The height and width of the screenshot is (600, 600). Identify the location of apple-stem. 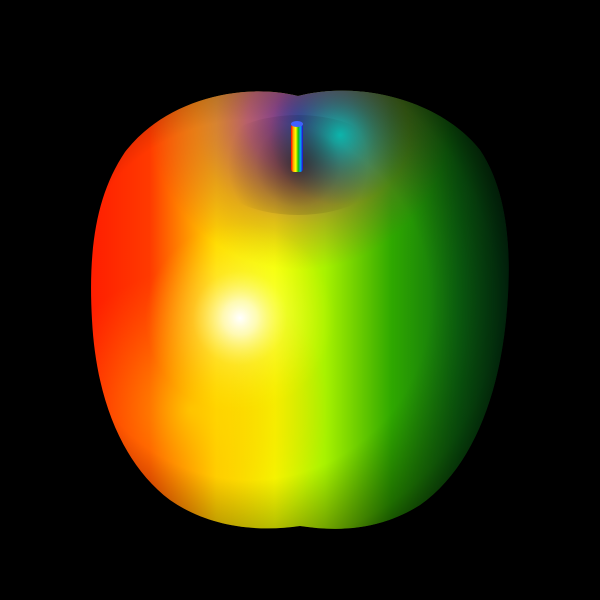
(297, 146).